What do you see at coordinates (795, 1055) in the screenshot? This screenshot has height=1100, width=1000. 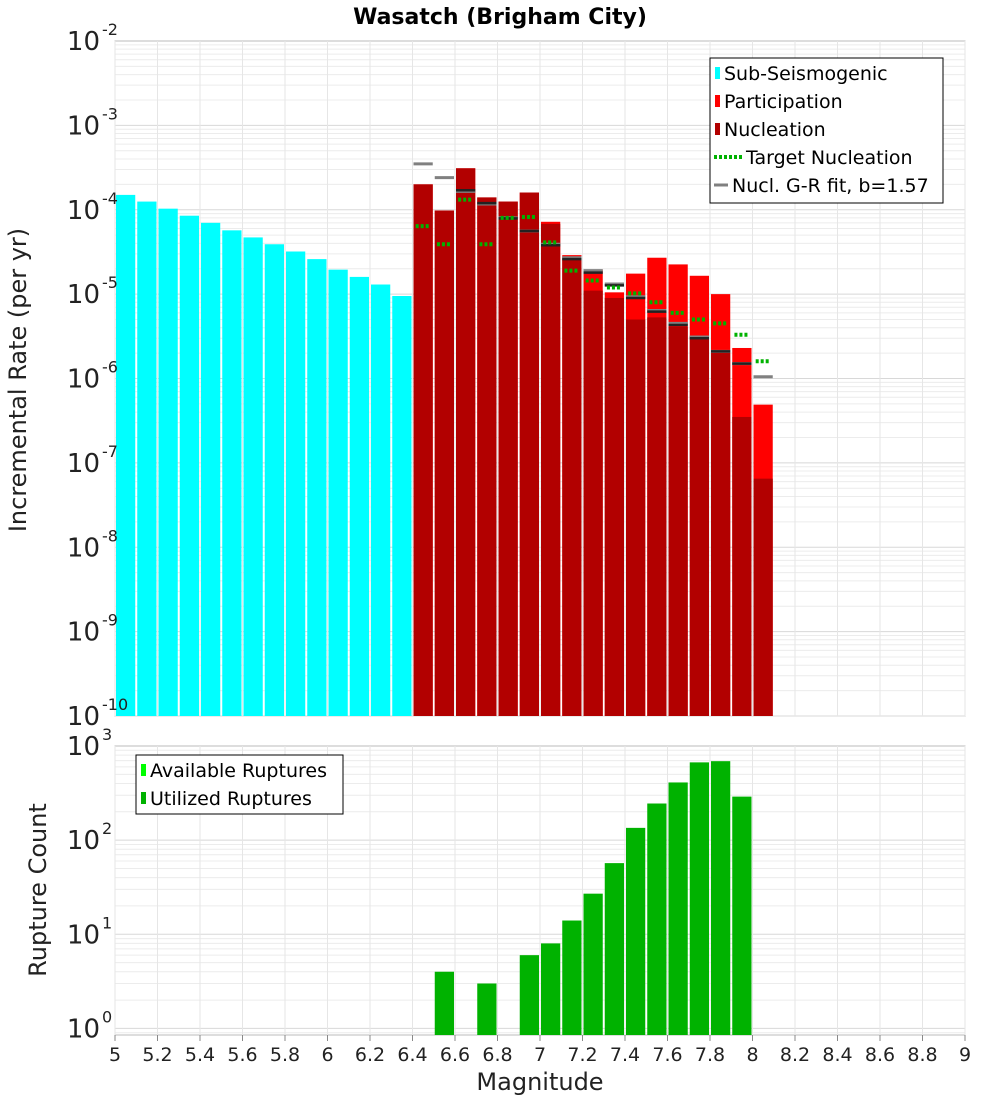 I see `x-tick-label: 8.2` at bounding box center [795, 1055].